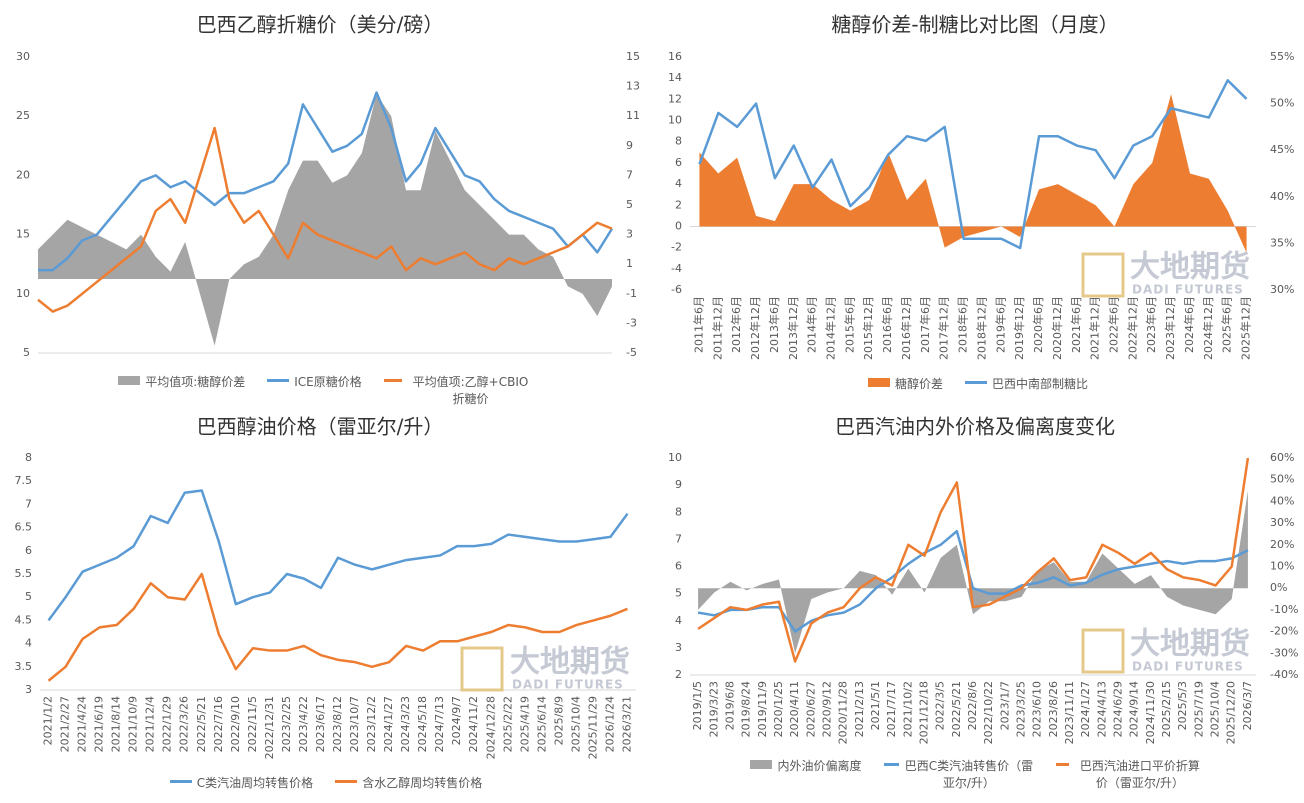 The image size is (1304, 803). I want to click on x-tick-label: 2014年6月, so click(812, 324).